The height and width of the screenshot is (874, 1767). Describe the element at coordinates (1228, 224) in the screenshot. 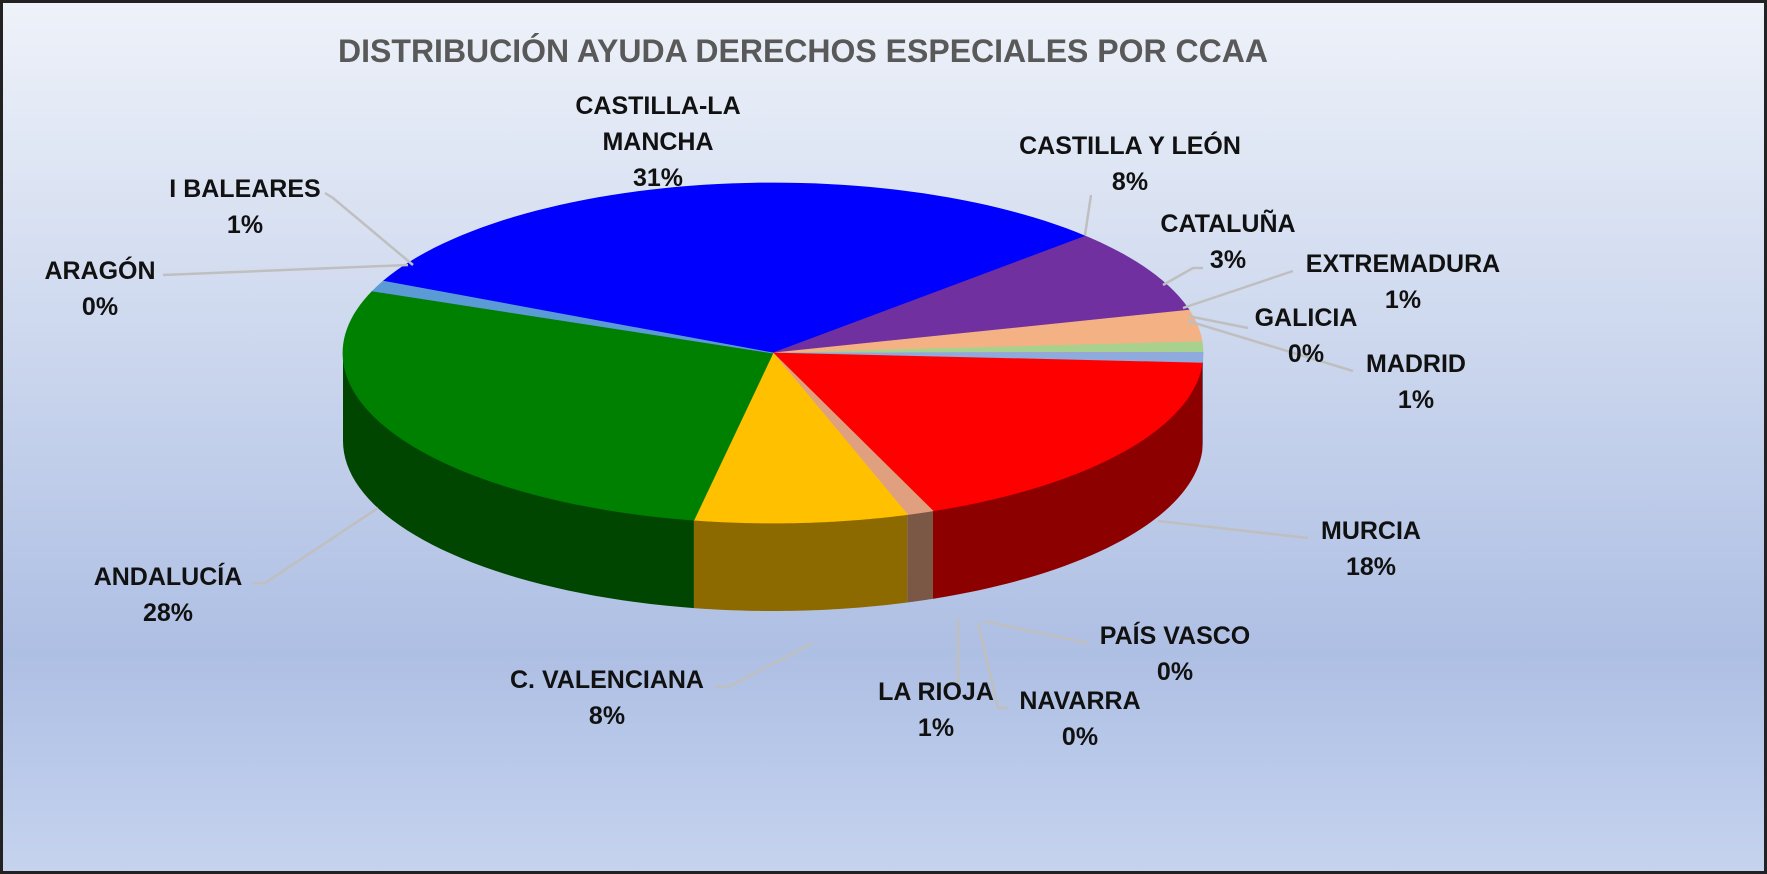

I see `category-label: CATALUÑA` at that location.